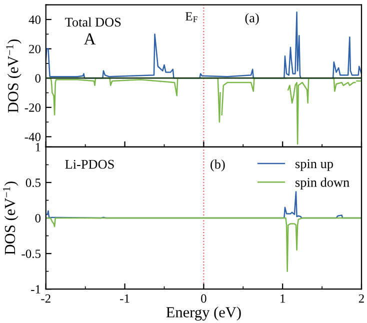 The image size is (367, 323). Describe the element at coordinates (32, 107) in the screenshot. I see `y-tick-label: -20` at that location.